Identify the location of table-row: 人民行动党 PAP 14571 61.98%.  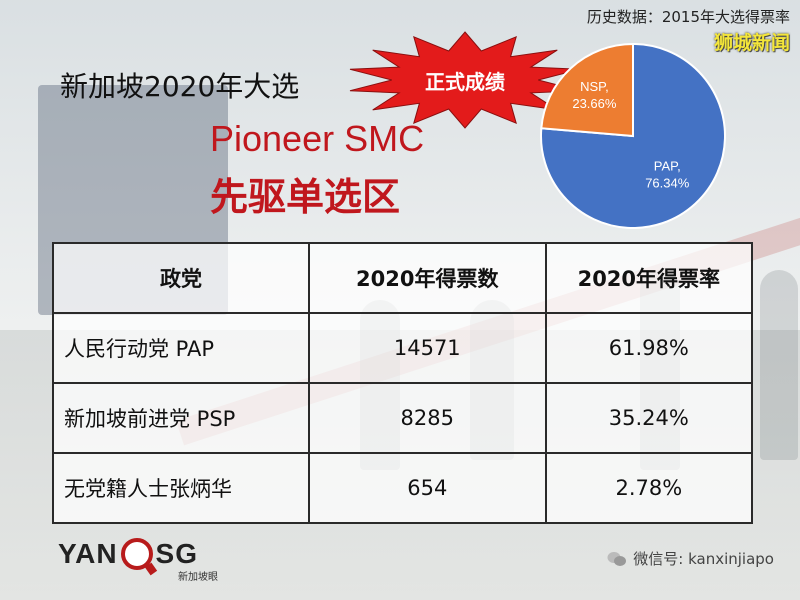
(403, 348).